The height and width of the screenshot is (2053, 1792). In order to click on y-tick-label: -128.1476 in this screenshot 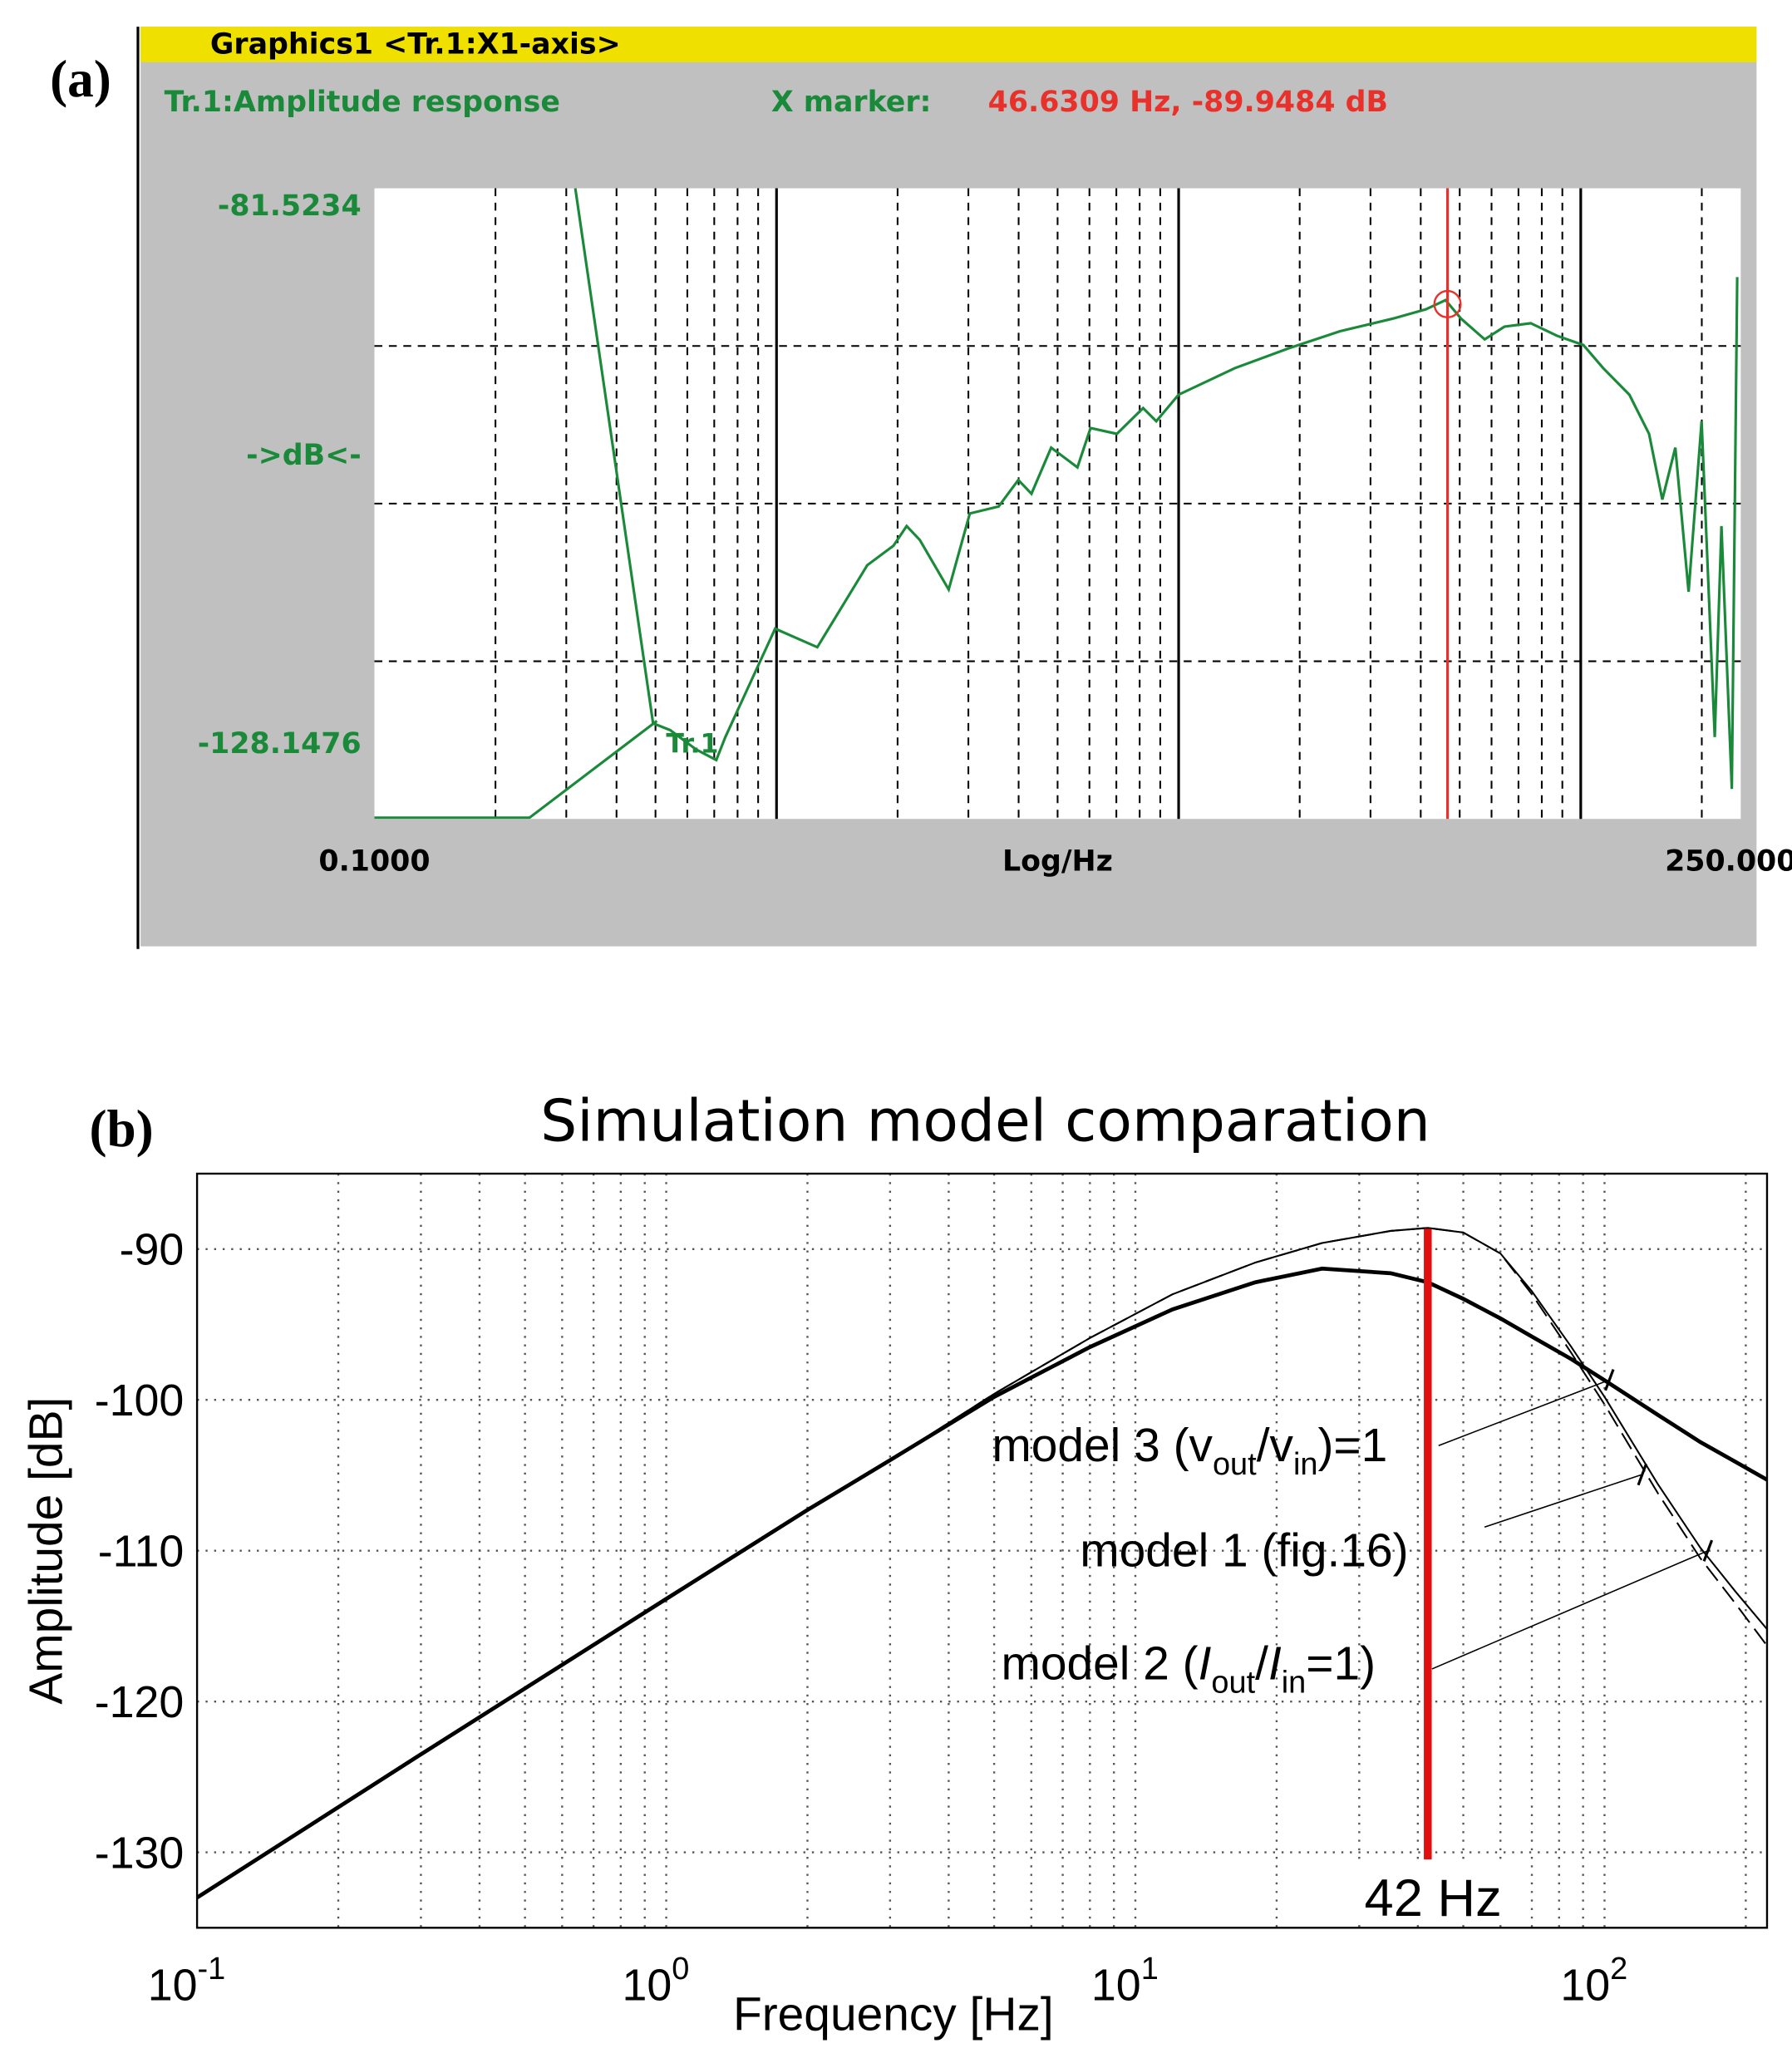, I will do `click(280, 744)`.